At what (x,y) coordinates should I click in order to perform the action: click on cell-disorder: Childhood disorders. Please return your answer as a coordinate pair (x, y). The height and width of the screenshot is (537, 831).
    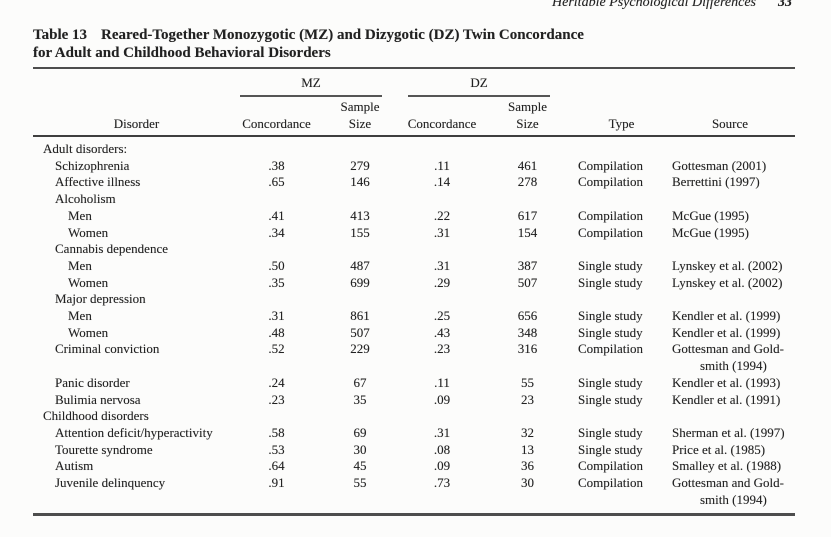
    Looking at the image, I should click on (96, 416).